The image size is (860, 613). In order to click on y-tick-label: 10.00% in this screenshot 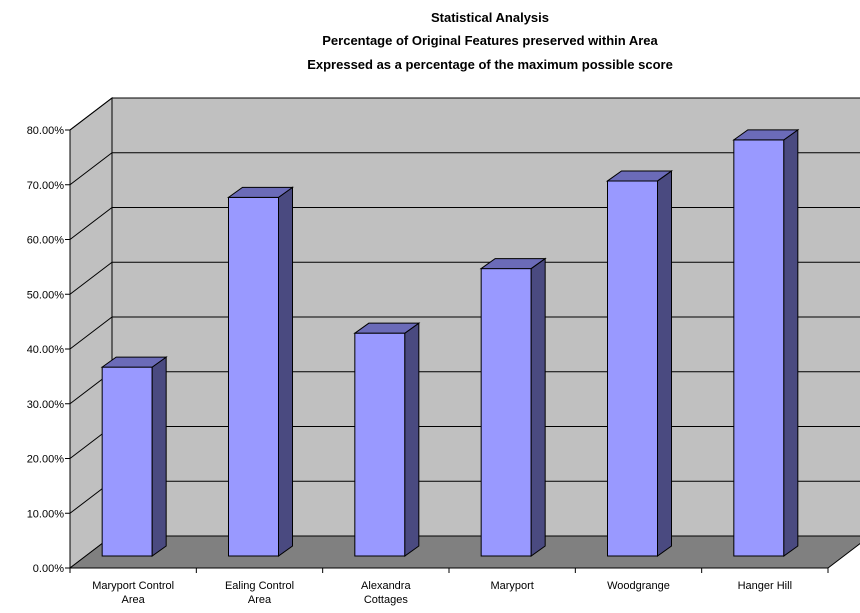, I will do `click(46, 514)`.